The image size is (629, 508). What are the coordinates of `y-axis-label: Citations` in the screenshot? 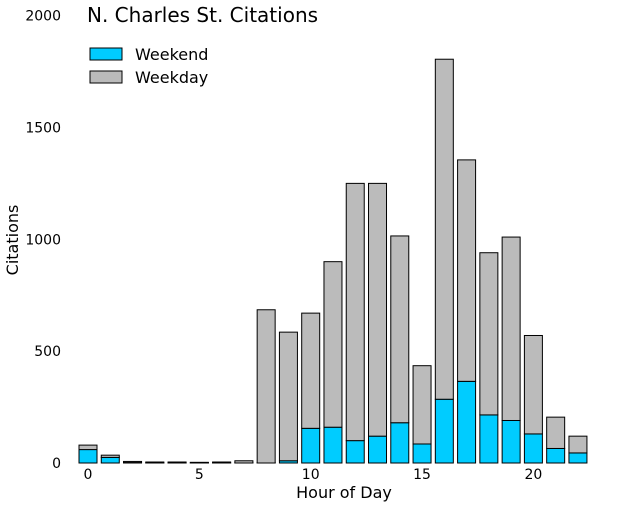 It's located at (12, 240).